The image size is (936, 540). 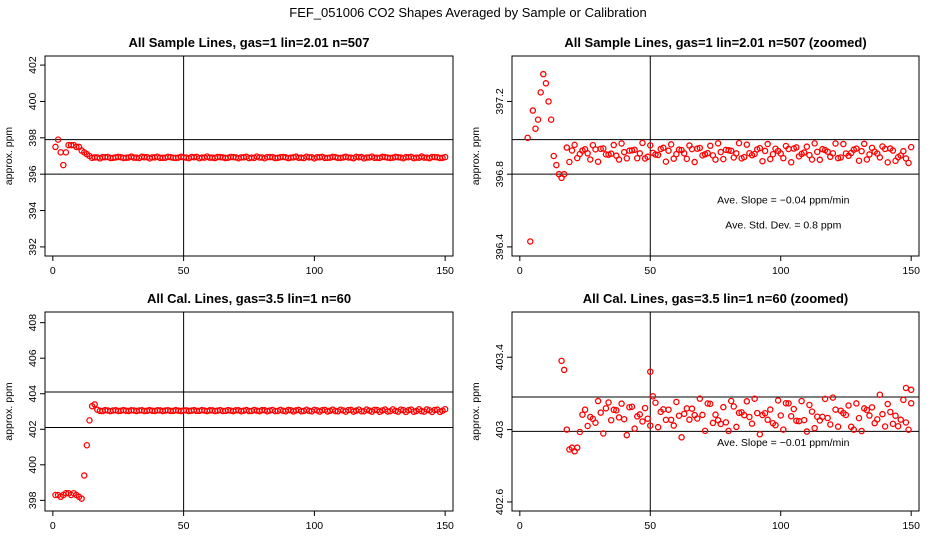 What do you see at coordinates (33, 358) in the screenshot?
I see `y-tick-label: 406` at bounding box center [33, 358].